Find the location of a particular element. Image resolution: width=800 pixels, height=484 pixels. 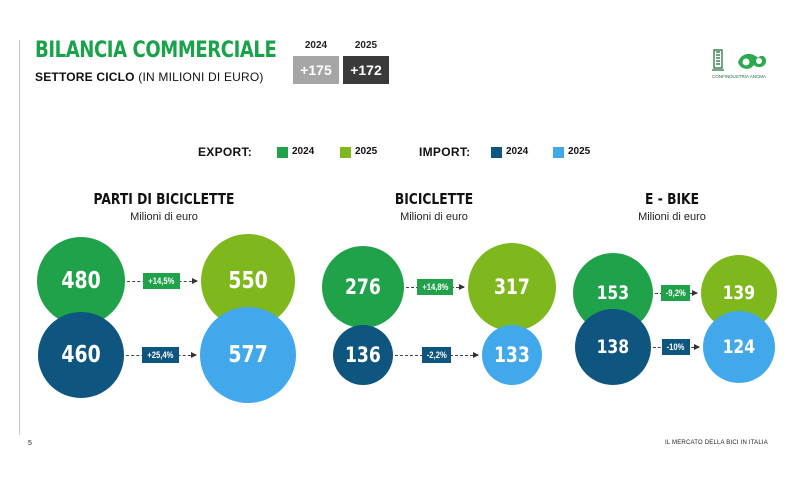

bubble-value-import-2025-1: 133 is located at coordinates (512, 355).